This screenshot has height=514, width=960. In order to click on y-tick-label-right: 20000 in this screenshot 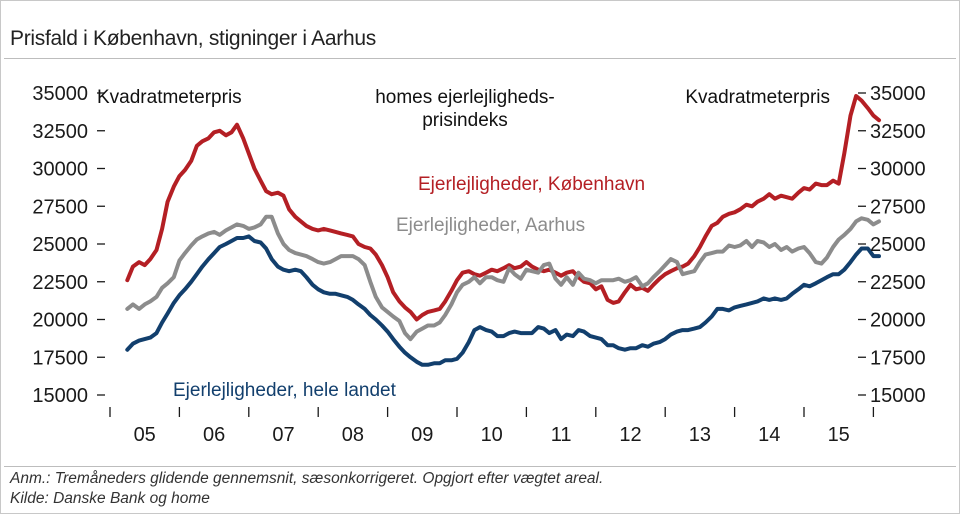, I will do `click(898, 321)`.